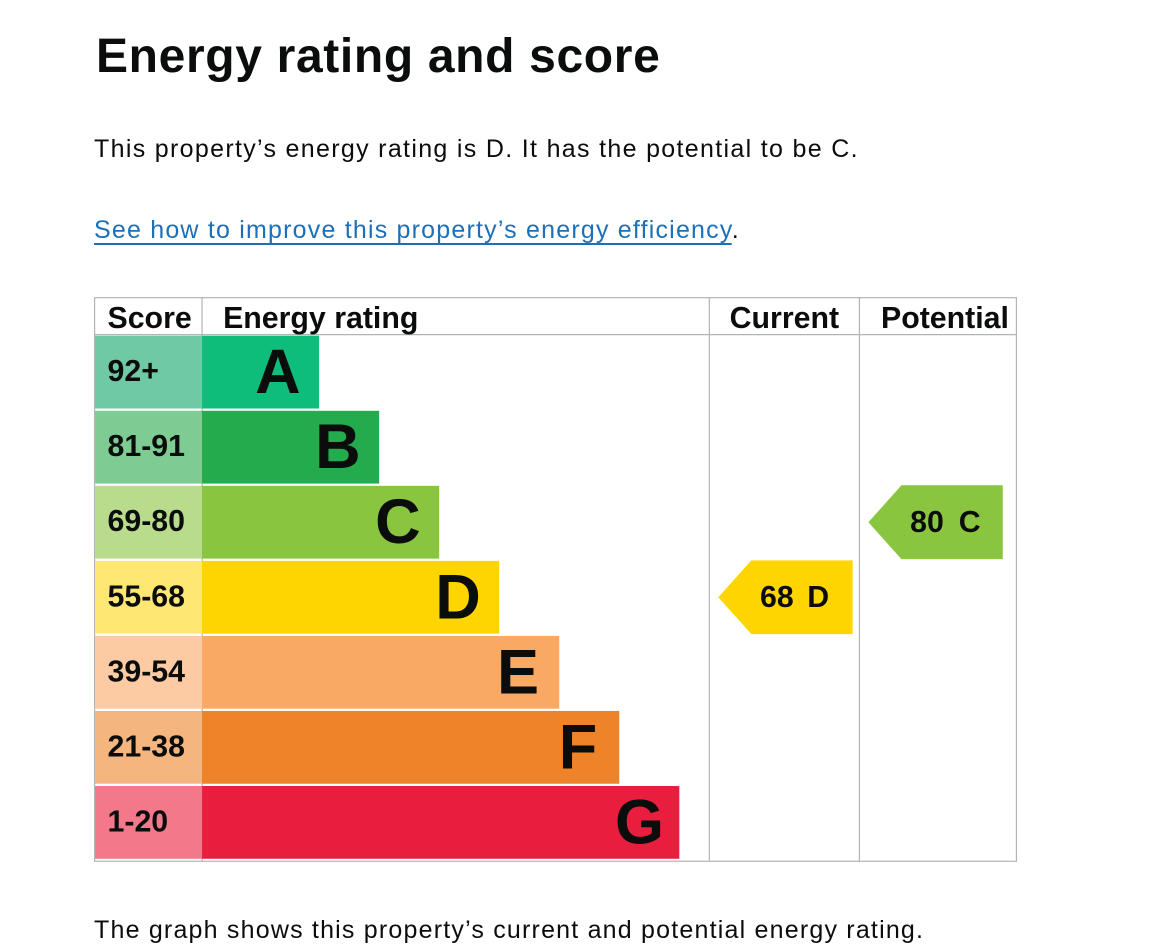  Describe the element at coordinates (278, 372) in the screenshot. I see `svg-text: A` at that location.